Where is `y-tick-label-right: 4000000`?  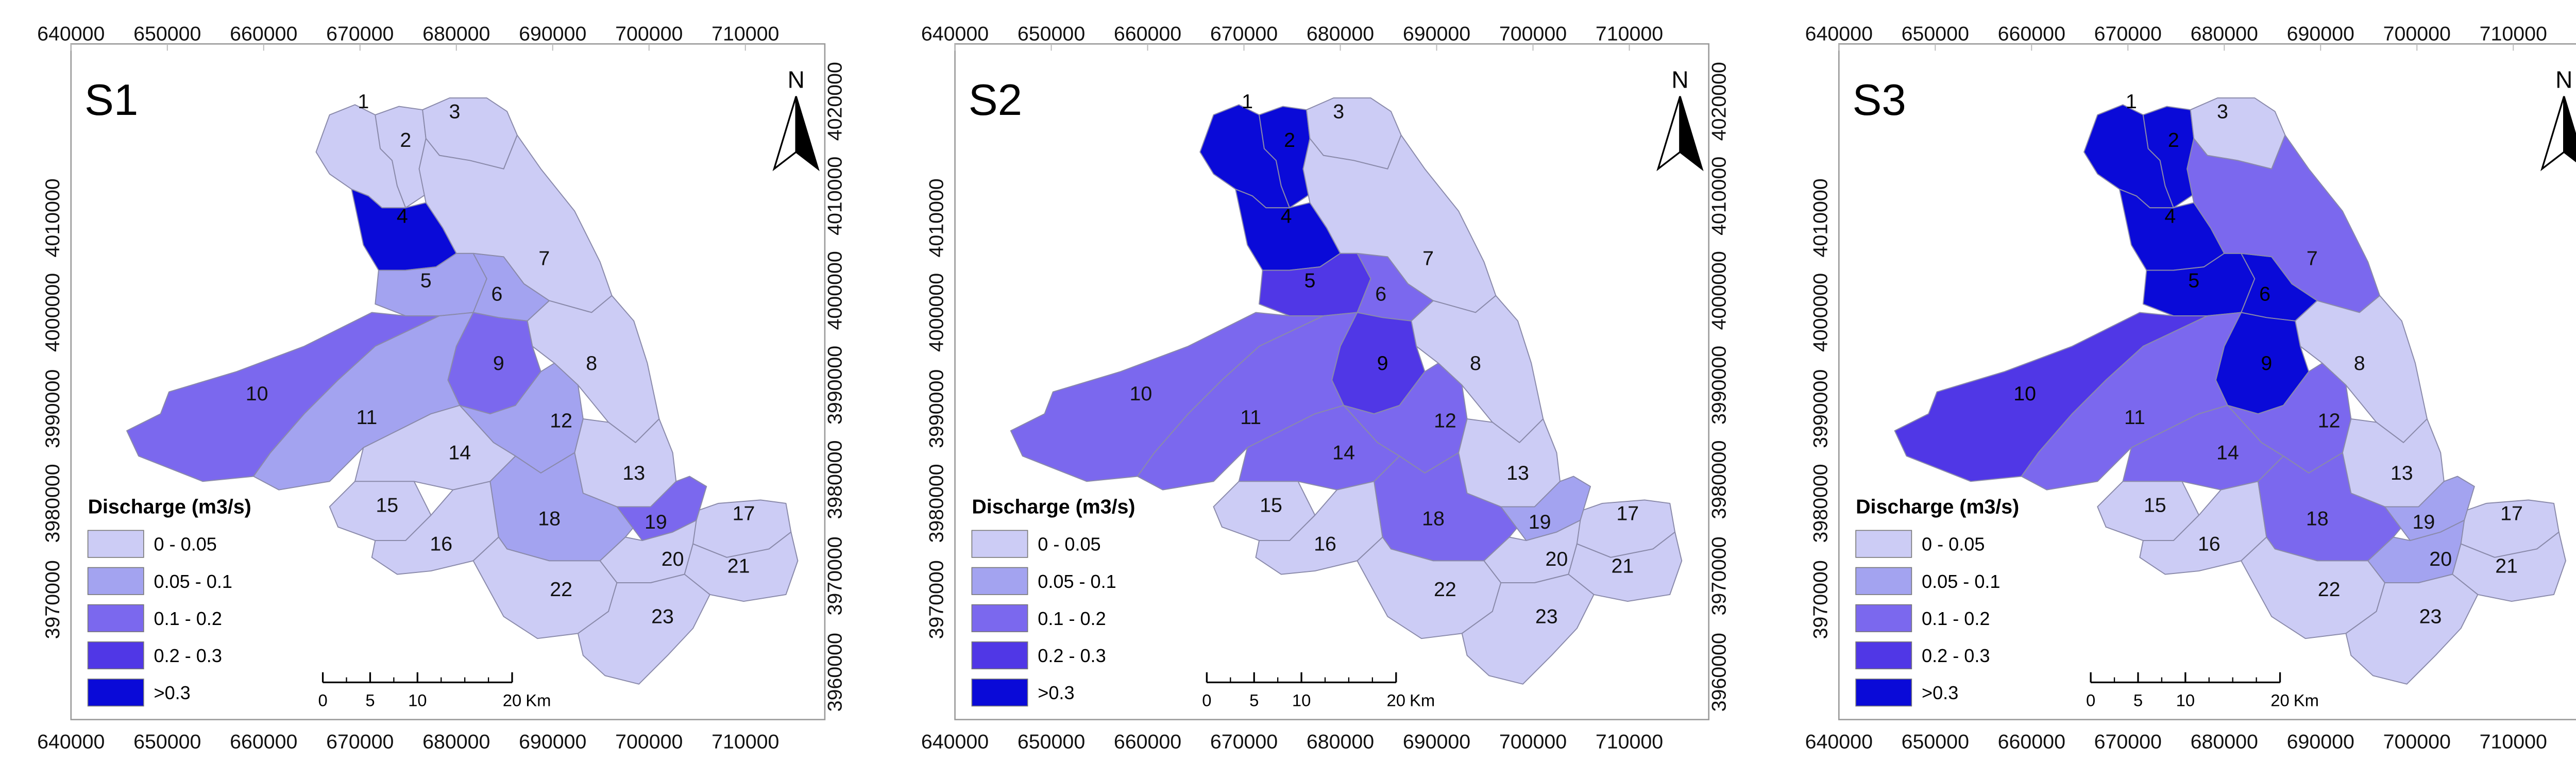 y-tick-label-right: 4000000 is located at coordinates (1718, 291).